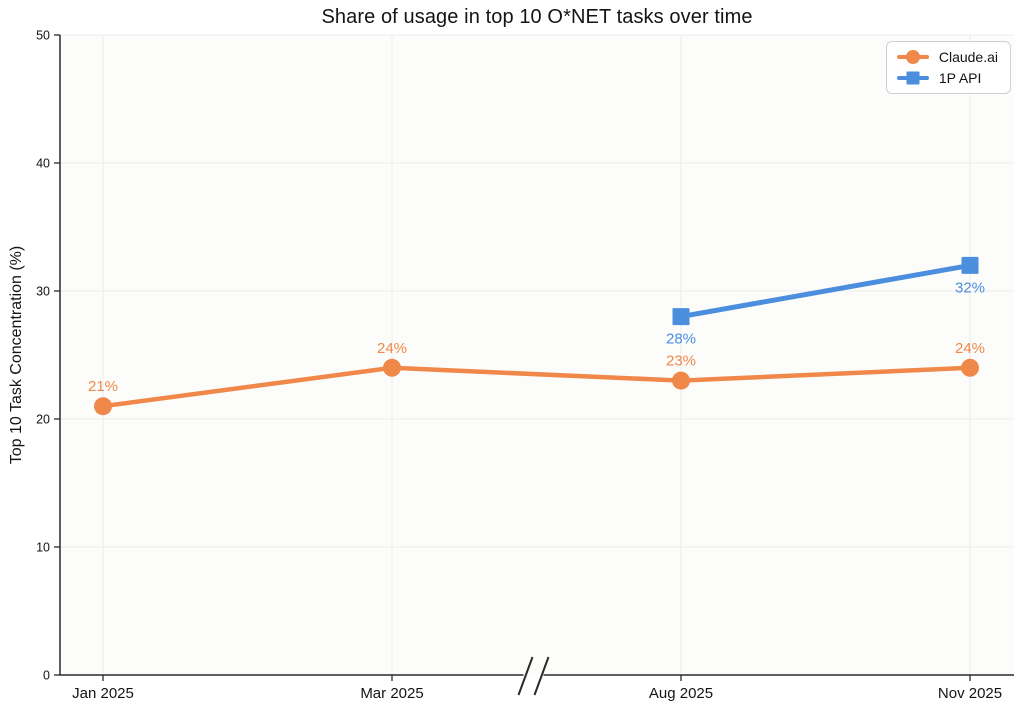 This screenshot has width=1024, height=712. I want to click on legend-label-claude-ai: Claude.ai, so click(968, 57).